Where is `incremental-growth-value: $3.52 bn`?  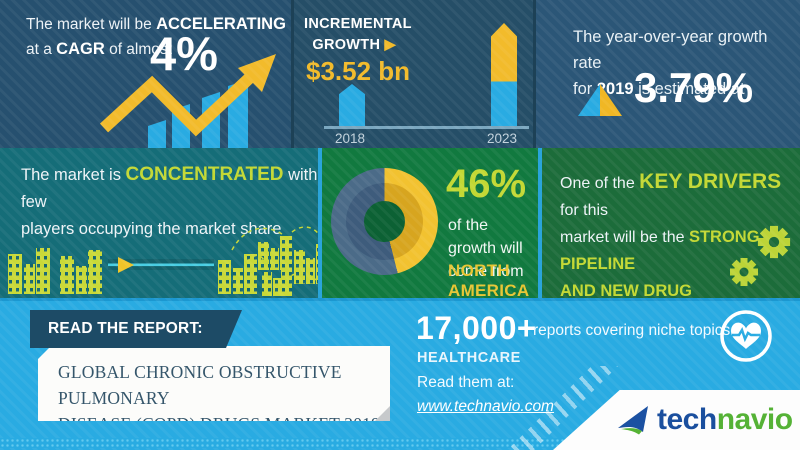
incremental-growth-value: $3.52 bn is located at coordinates (358, 71).